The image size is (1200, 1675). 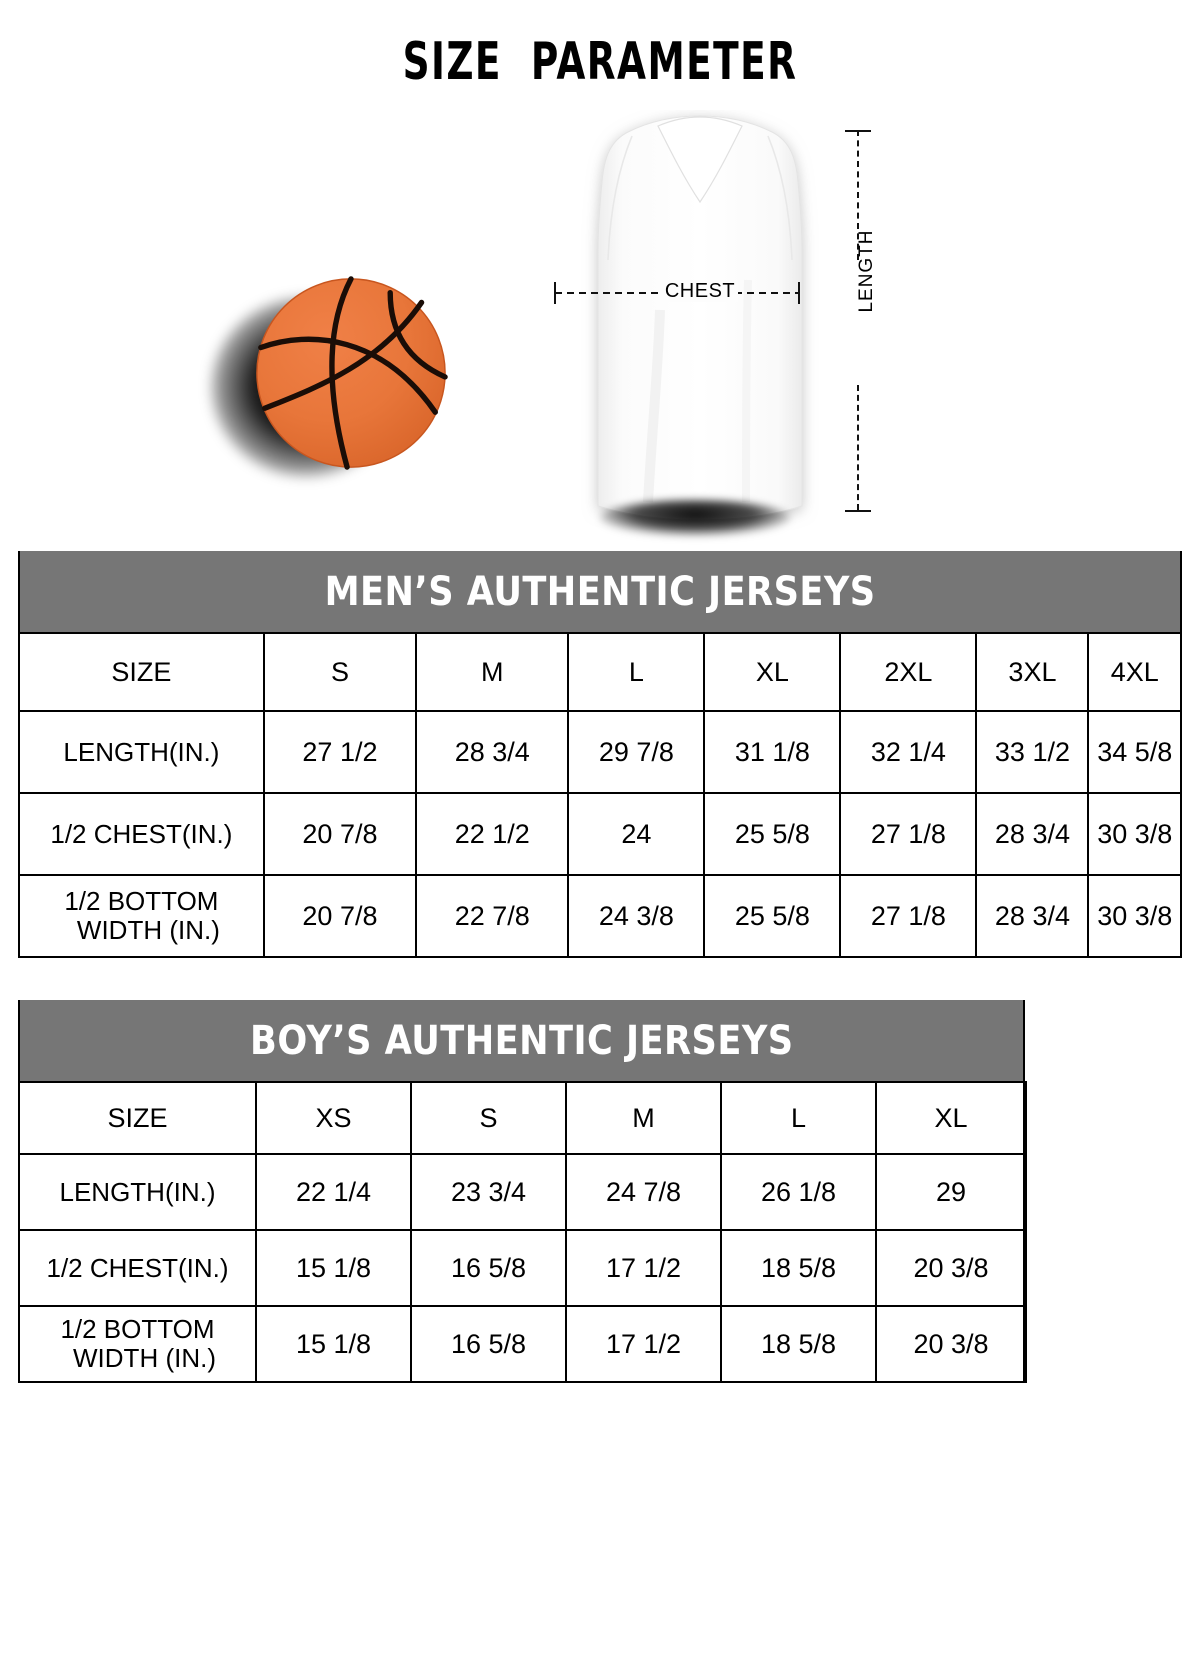 I want to click on jersey-illustration: CHEST, so click(x=700, y=323).